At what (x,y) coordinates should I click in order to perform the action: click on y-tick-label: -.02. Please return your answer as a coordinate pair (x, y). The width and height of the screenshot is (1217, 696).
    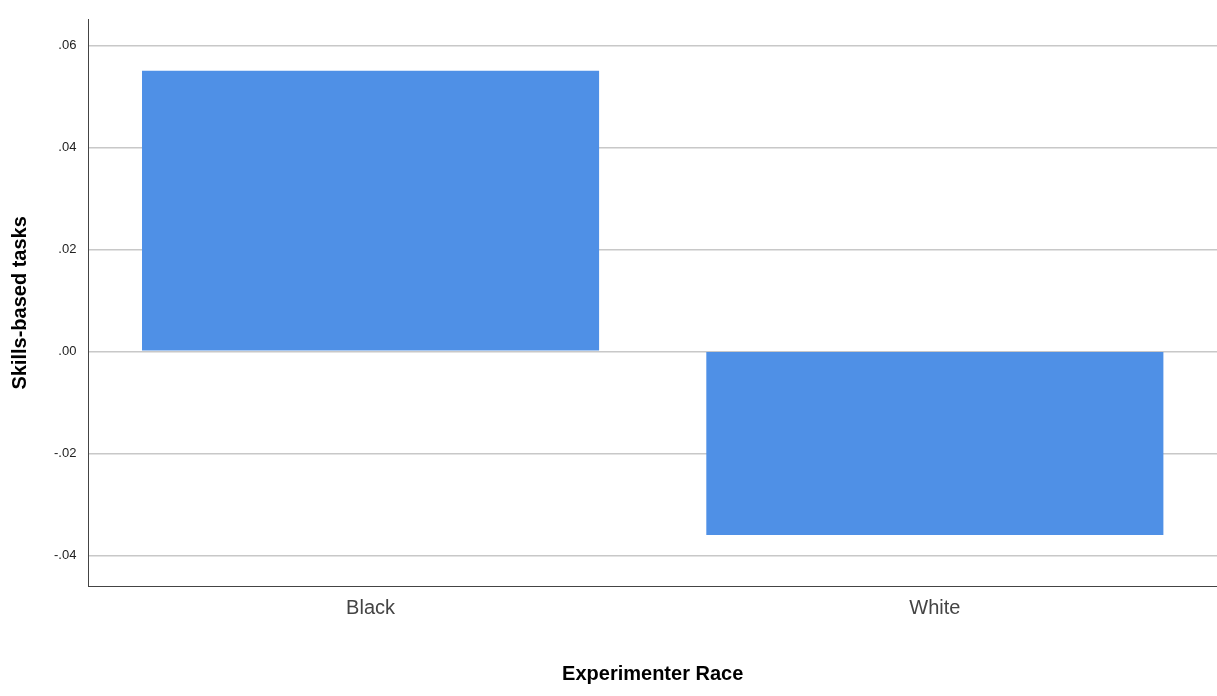
    Looking at the image, I should click on (65, 452).